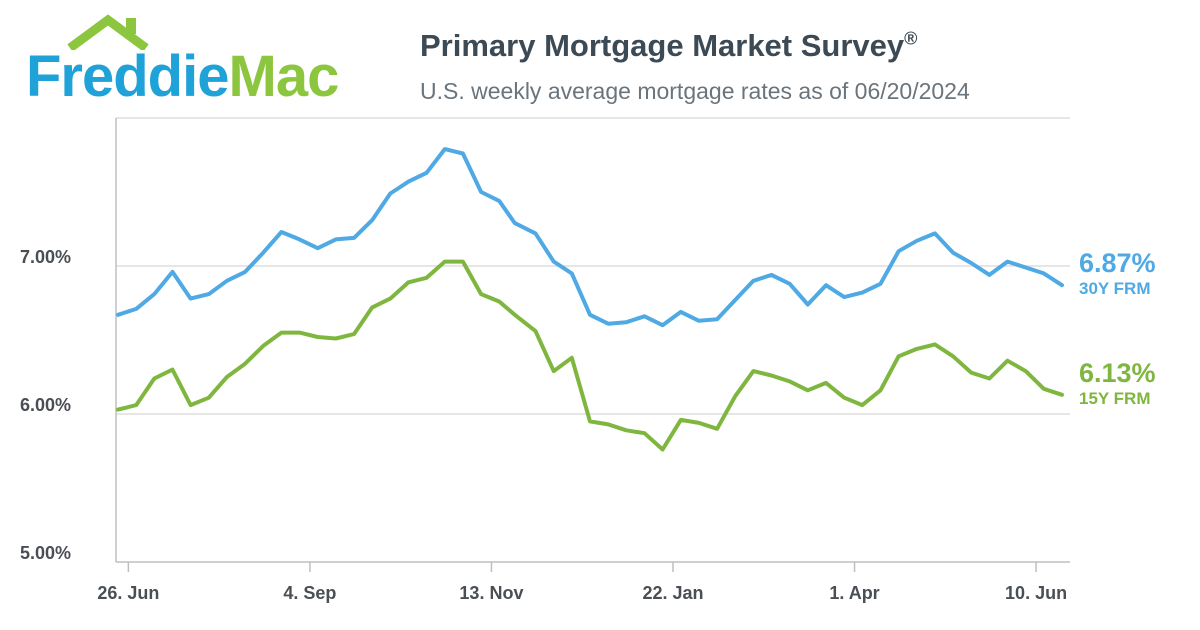 This screenshot has height=630, width=1200. What do you see at coordinates (662, 45) in the screenshot?
I see `chart-title-text: Primary Mortgage Market Survey` at bounding box center [662, 45].